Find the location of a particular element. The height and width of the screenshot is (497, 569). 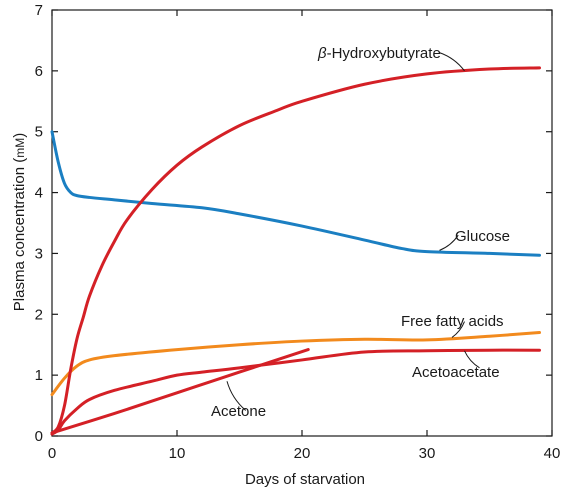

y-tick-label: 7 is located at coordinates (39, 10).